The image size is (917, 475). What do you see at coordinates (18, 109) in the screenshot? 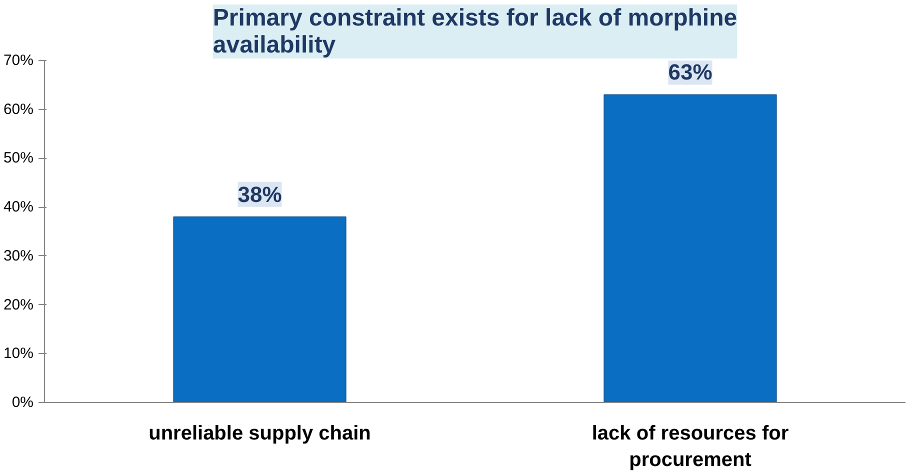
I see `y-tick-label: 60%` at bounding box center [18, 109].